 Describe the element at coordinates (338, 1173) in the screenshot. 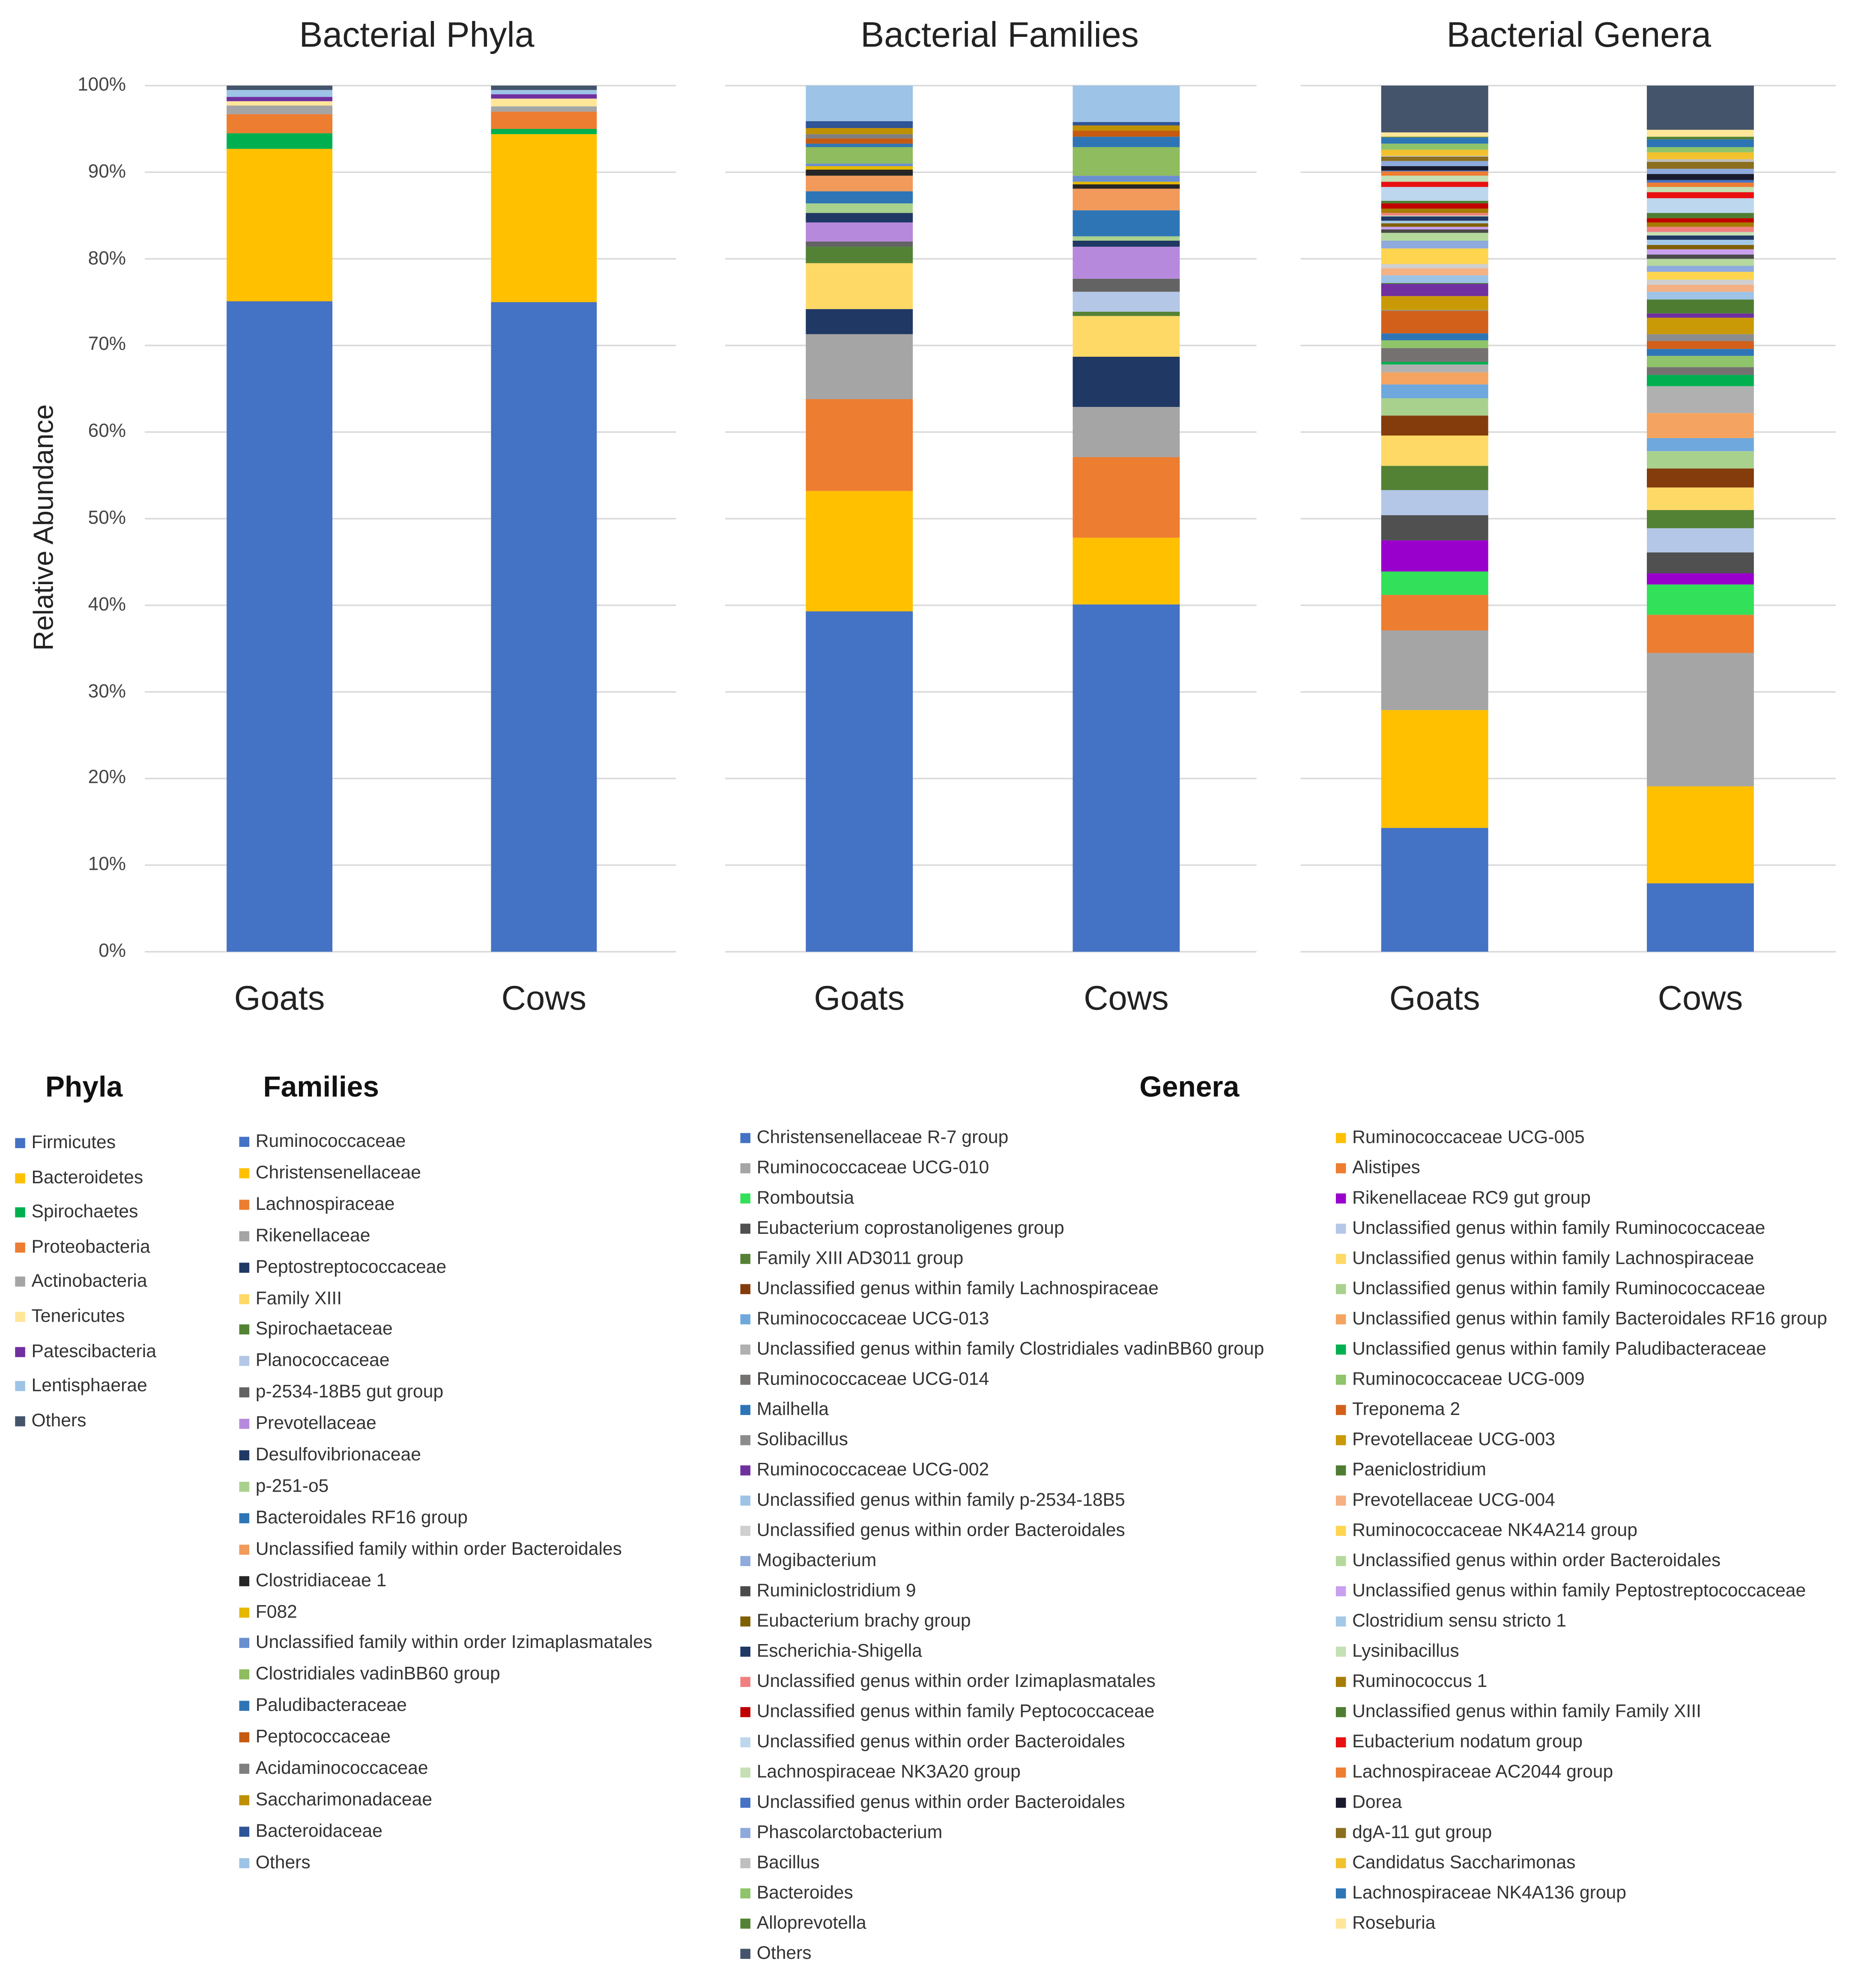

I see `legend-label: Christensenellaceae` at that location.